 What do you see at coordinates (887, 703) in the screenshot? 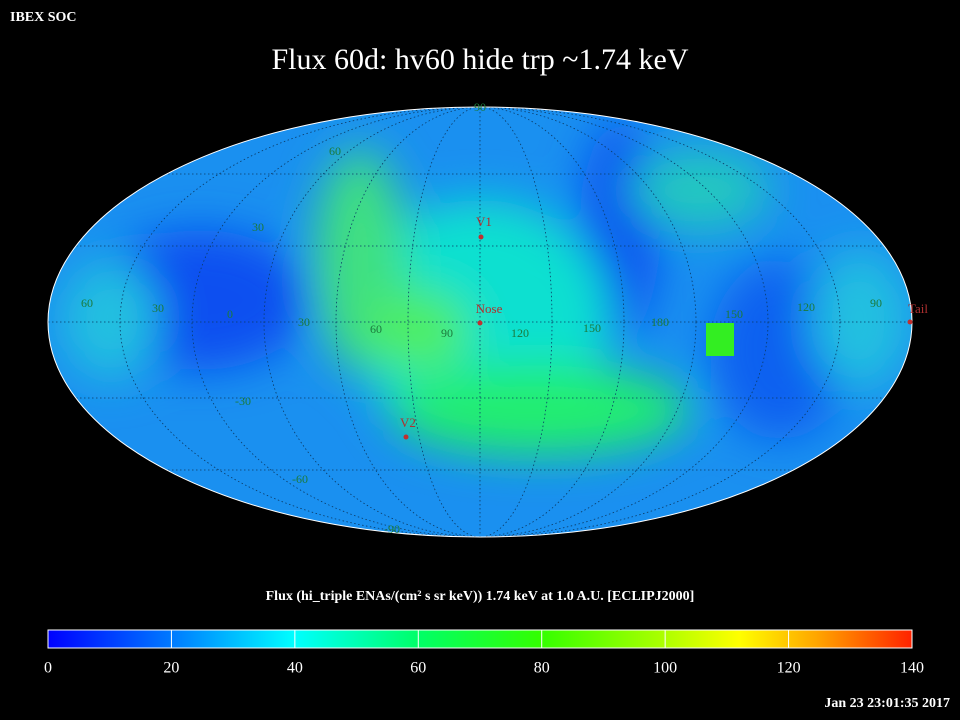
I see `timestamp: Jan 23 23:01:35 2017` at bounding box center [887, 703].